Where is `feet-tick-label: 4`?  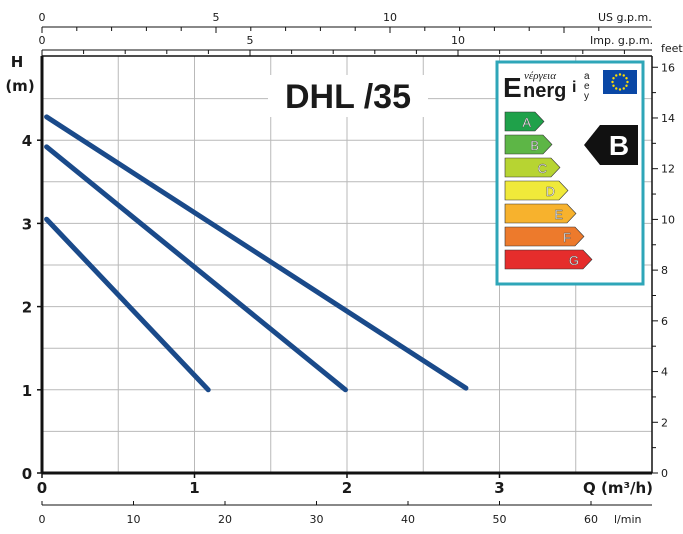 feet-tick-label: 4 is located at coordinates (664, 372).